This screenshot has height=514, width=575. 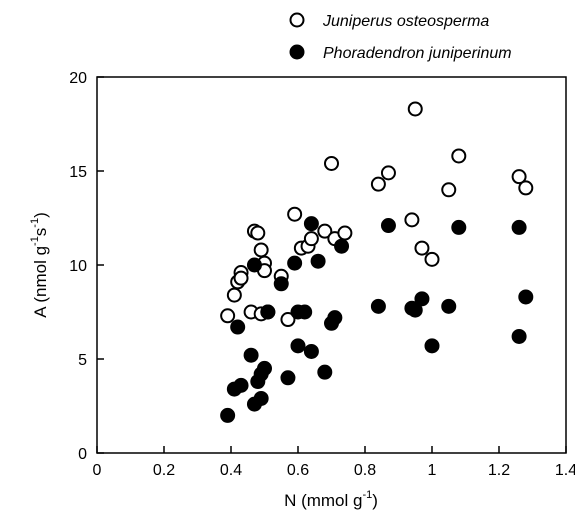 I want to click on x-tick-label: 0.2, so click(x=164, y=470).